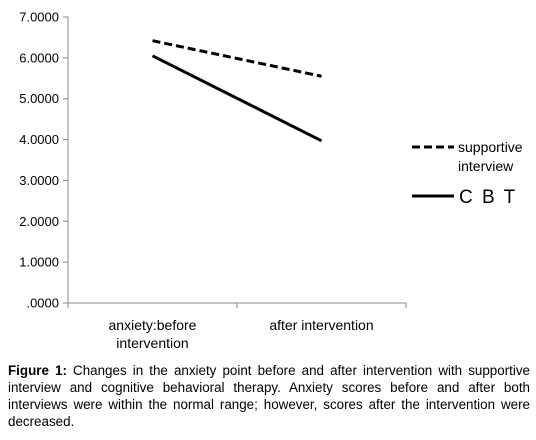 The width and height of the screenshot is (536, 440). What do you see at coordinates (39, 139) in the screenshot?
I see `y-tick-label: 4.0000` at bounding box center [39, 139].